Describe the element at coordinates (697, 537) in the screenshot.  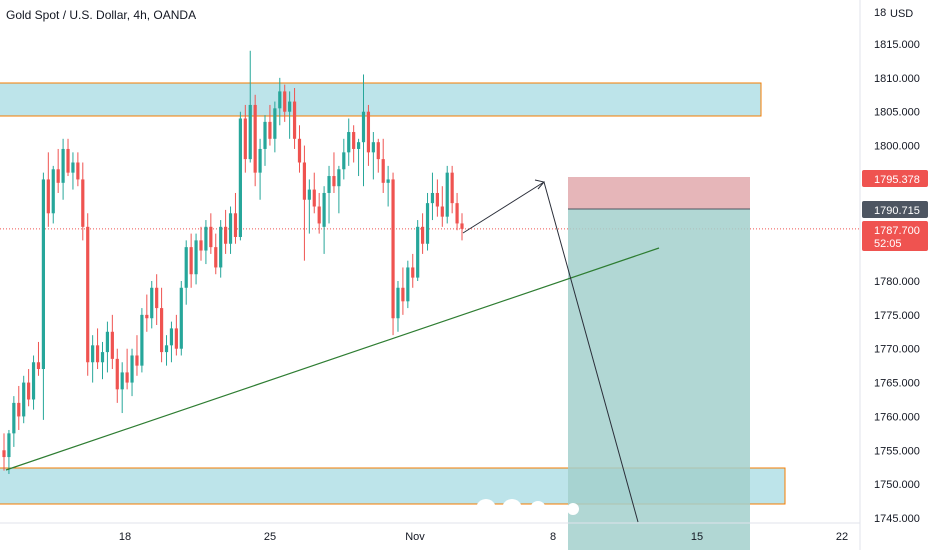
I see `x-tick-label: 15` at that location.